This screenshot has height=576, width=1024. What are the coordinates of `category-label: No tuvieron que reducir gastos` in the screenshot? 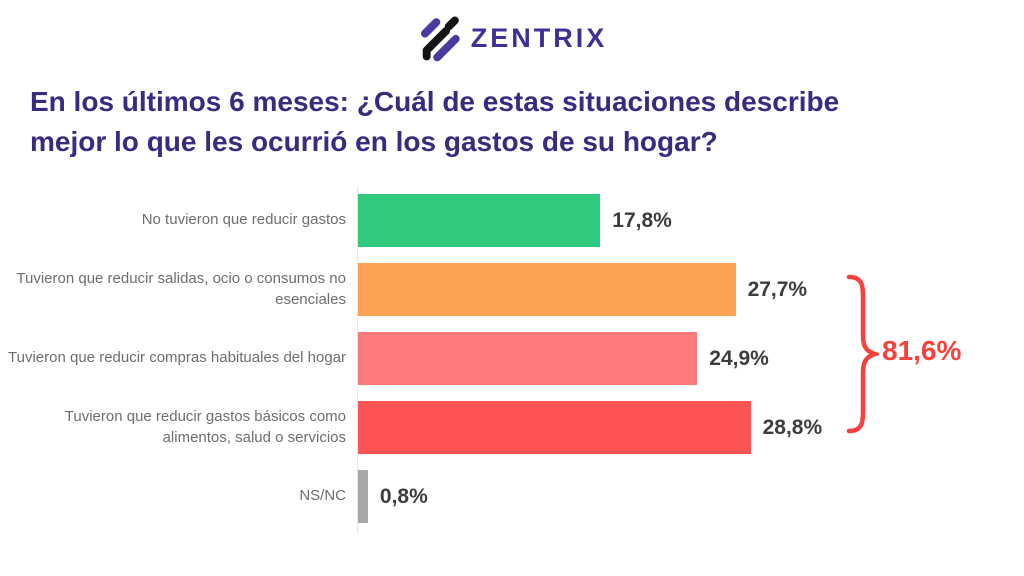 It's located at (243, 220).